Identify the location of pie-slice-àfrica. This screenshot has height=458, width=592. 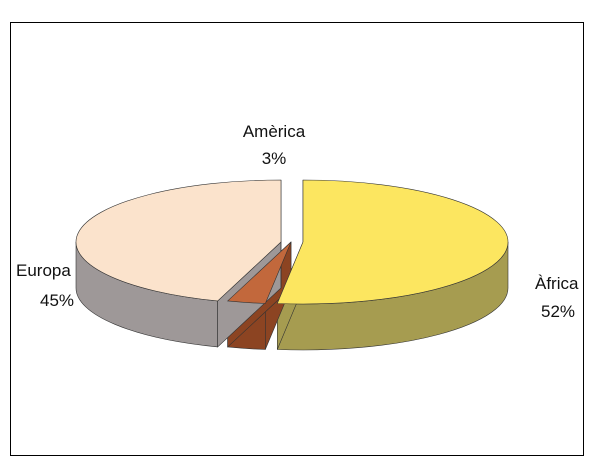
(392, 242).